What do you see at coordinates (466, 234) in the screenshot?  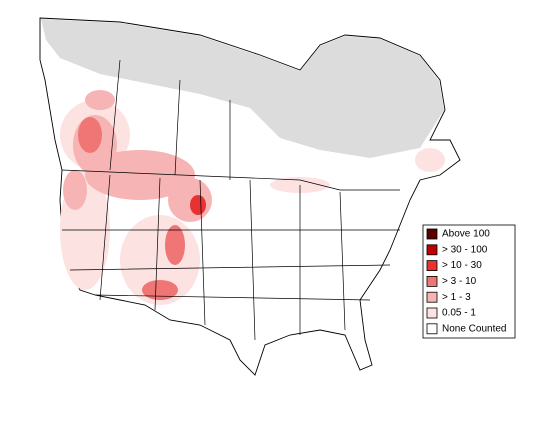 I see `legend-label: Above 100` at bounding box center [466, 234].